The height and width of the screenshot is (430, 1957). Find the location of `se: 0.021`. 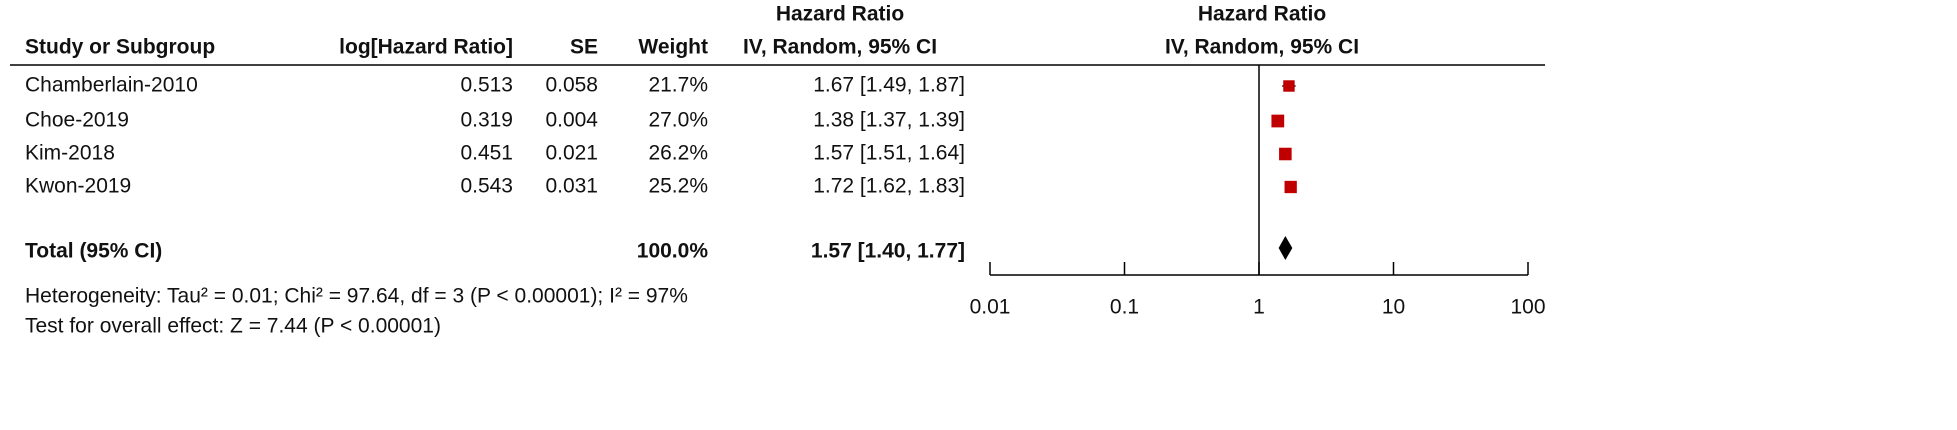

se: 0.021 is located at coordinates (571, 153).